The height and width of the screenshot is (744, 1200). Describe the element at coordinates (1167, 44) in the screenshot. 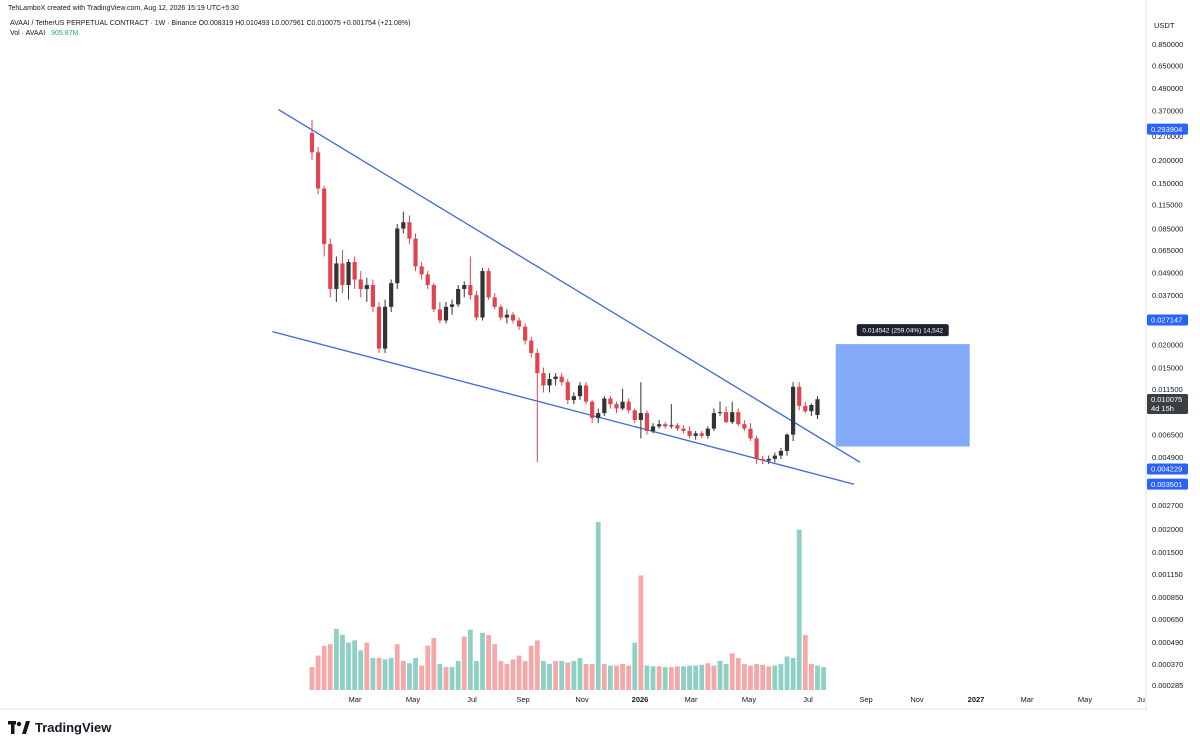

I see `price-tick-label: 0.850000` at that location.